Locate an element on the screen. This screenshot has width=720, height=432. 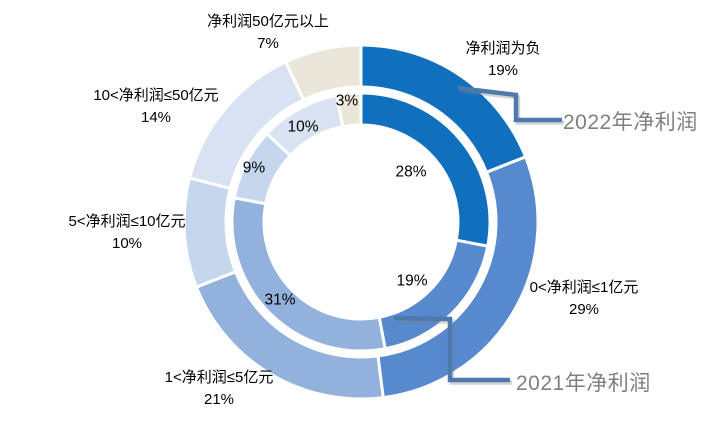
category-label-0: 净利润为负 19% is located at coordinates (502, 60).